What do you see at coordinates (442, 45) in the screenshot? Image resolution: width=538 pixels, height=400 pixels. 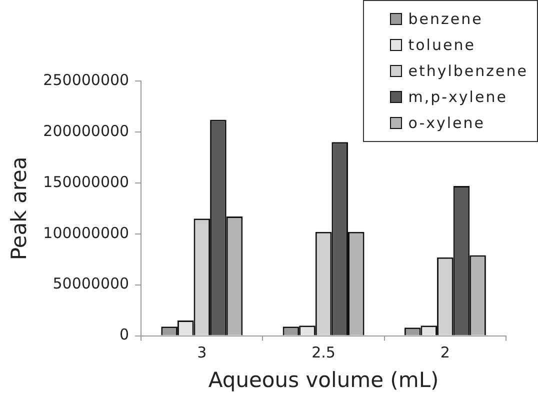 I see `legend-label: toluene` at bounding box center [442, 45].